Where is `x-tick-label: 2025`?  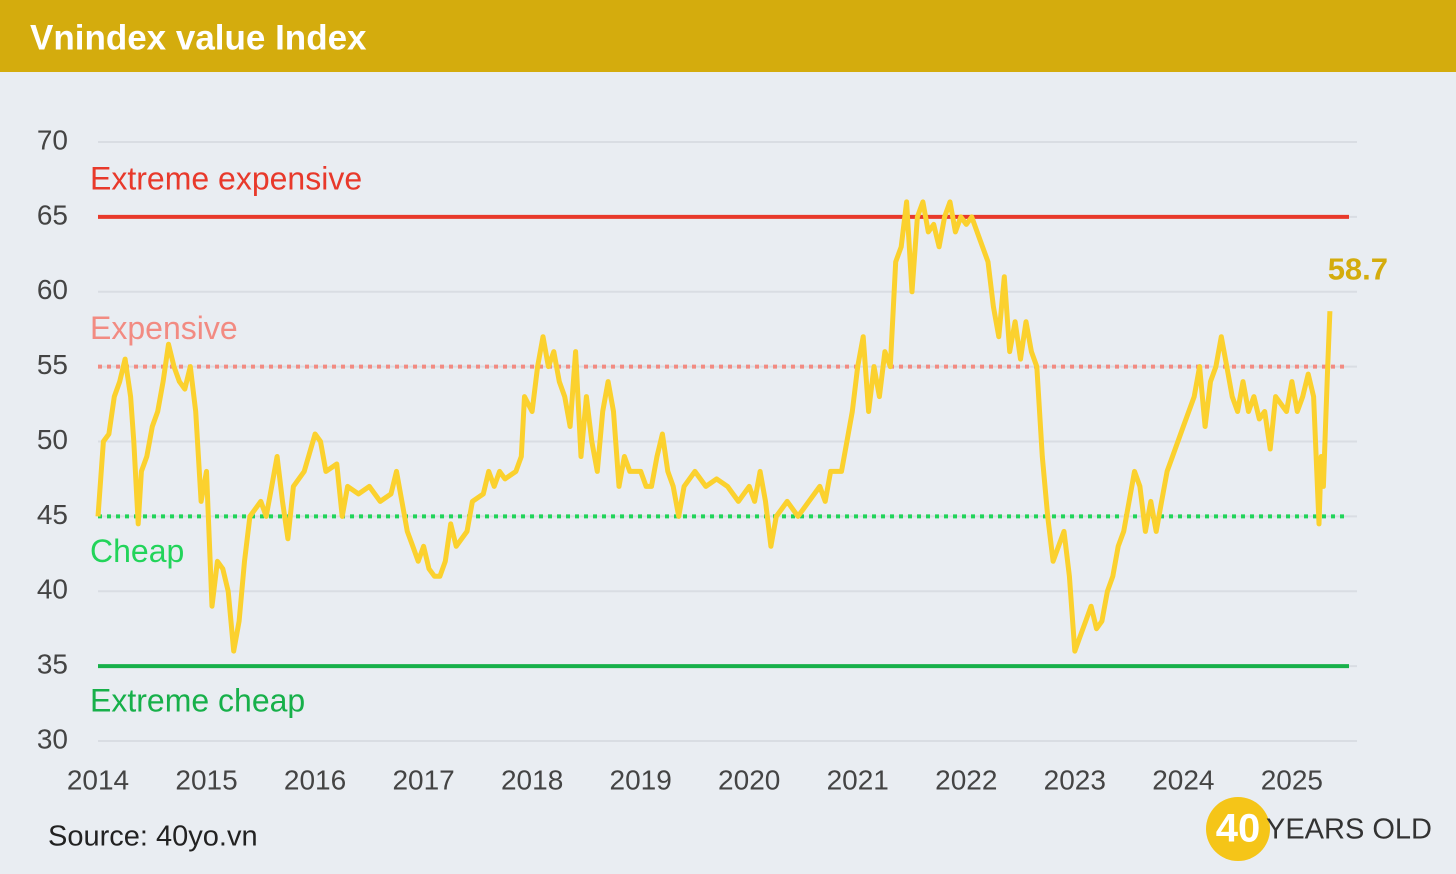 x-tick-label: 2025 is located at coordinates (1292, 779).